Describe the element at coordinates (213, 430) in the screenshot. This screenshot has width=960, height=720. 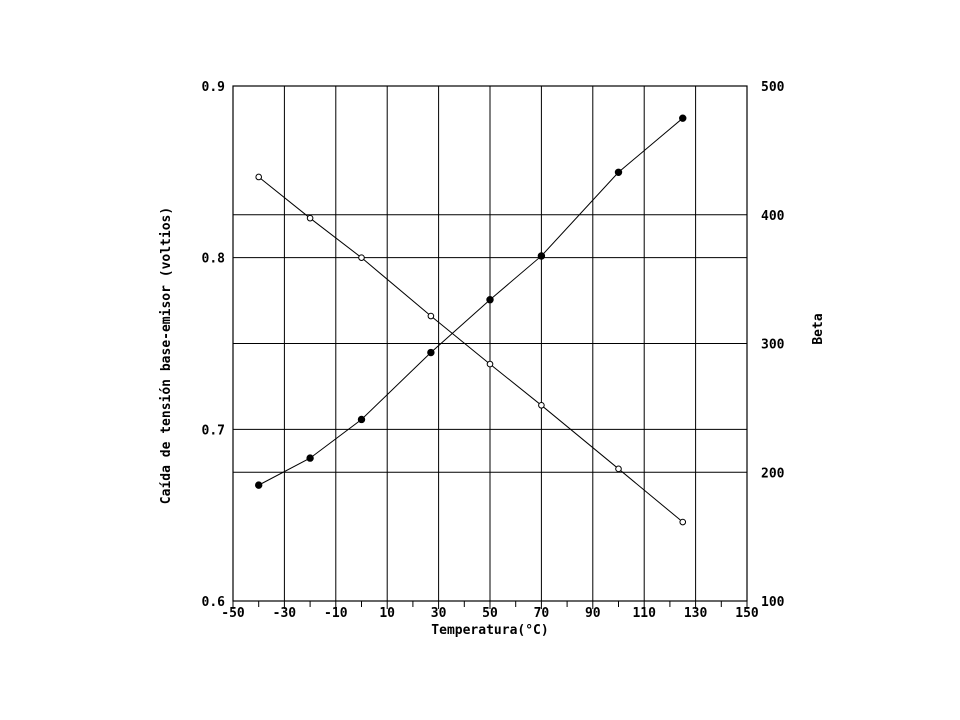
I see `y-tick-label: 0.7` at that location.